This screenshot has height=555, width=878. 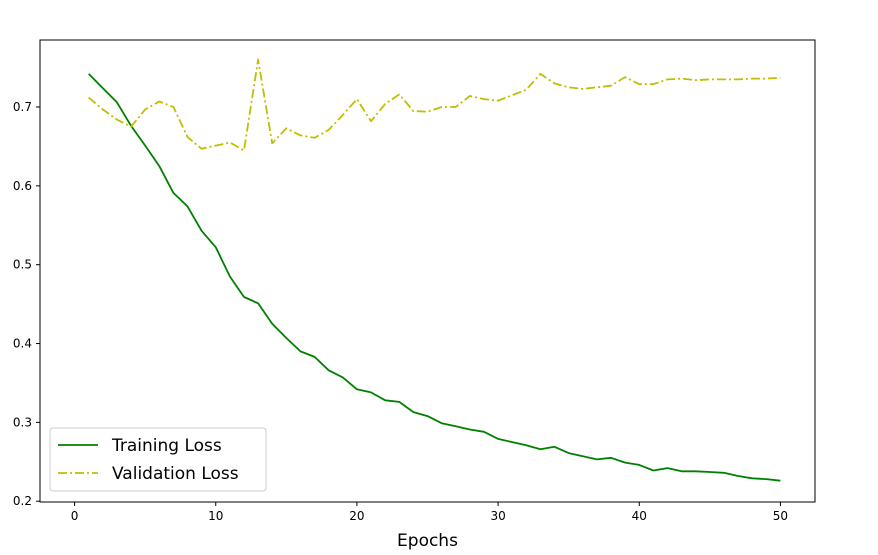 I want to click on y-tick-label: 0.7, so click(x=22, y=107).